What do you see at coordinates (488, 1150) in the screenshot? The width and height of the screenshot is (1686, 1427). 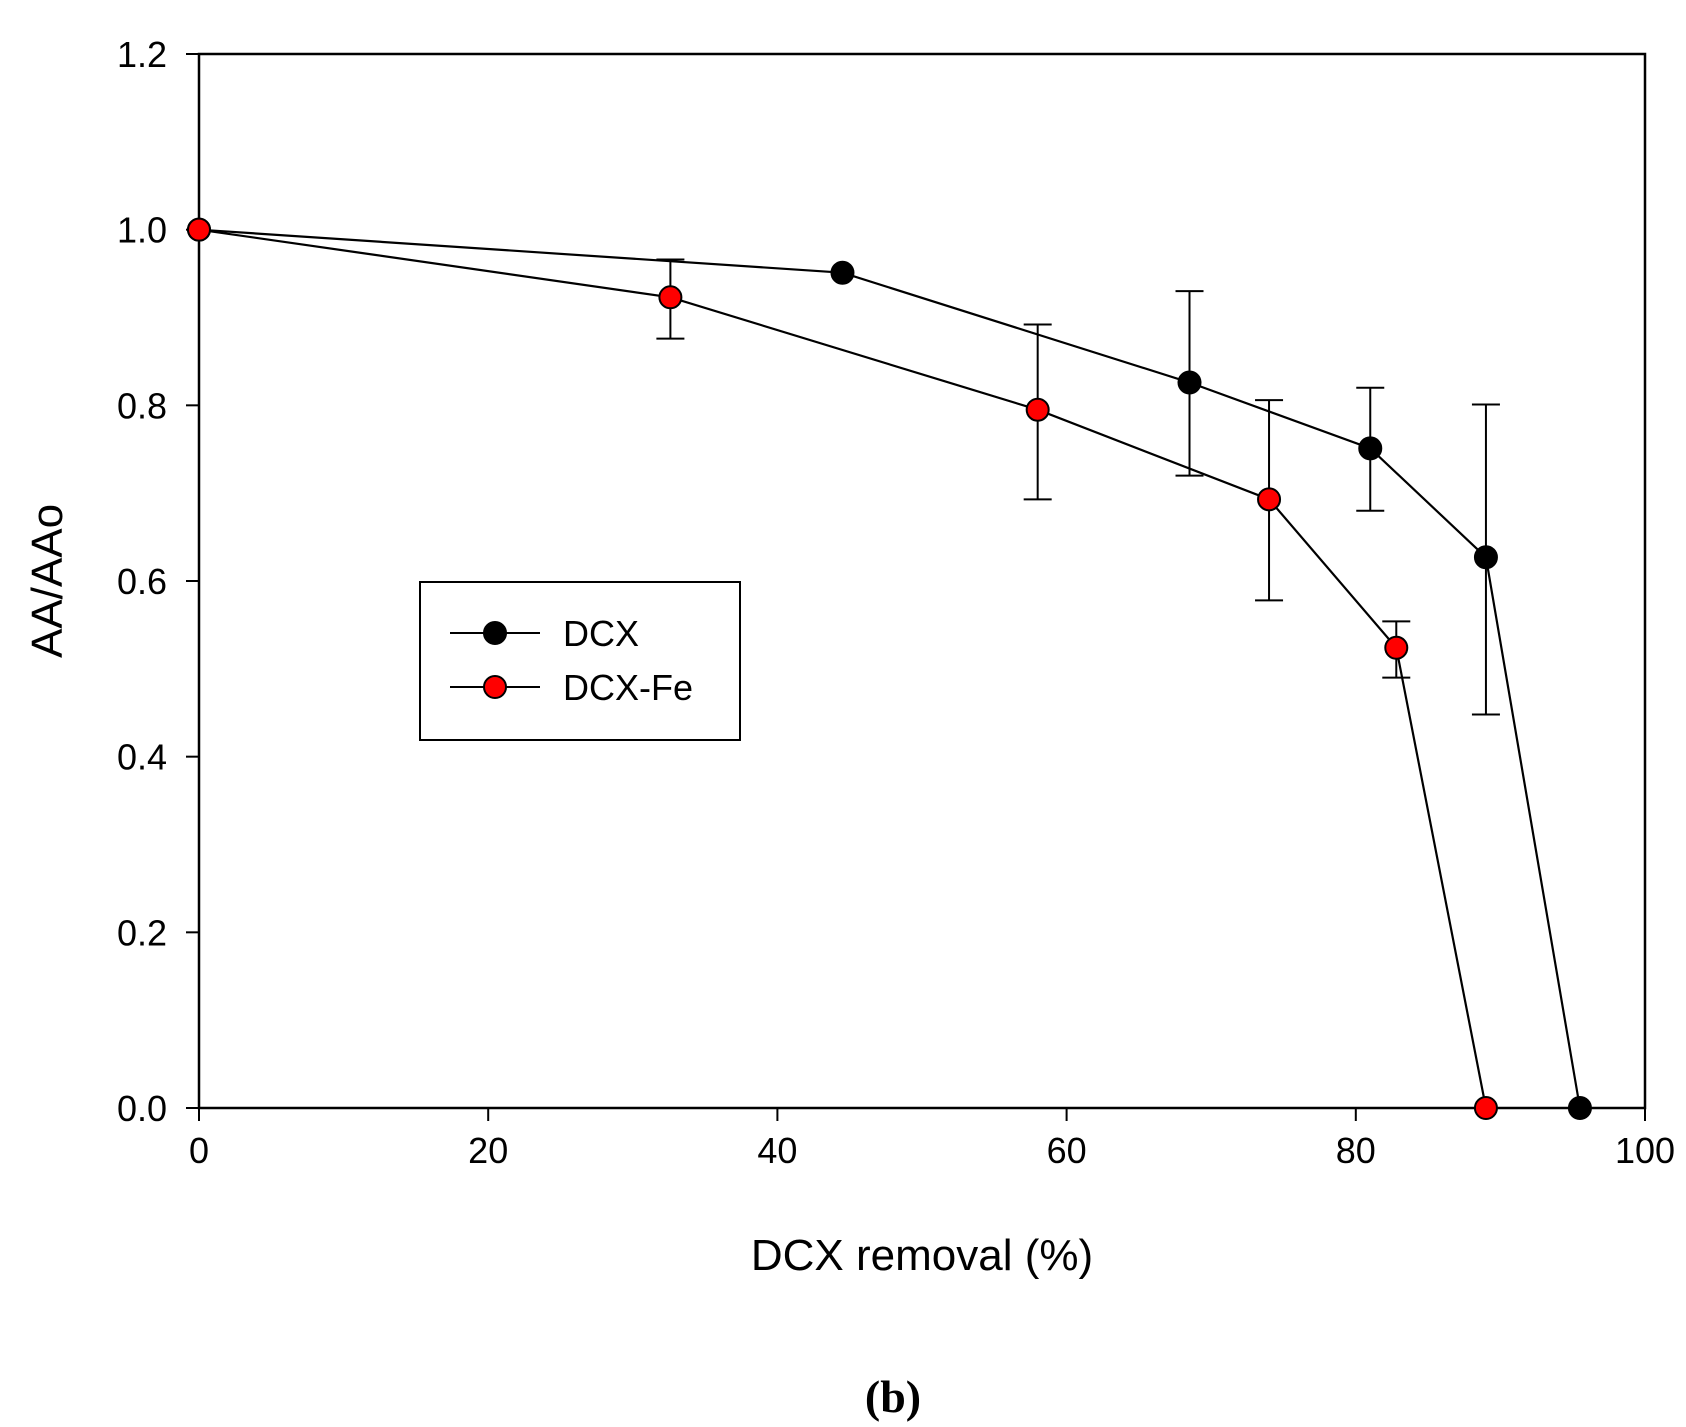 I see `x-tick-label: 20` at bounding box center [488, 1150].